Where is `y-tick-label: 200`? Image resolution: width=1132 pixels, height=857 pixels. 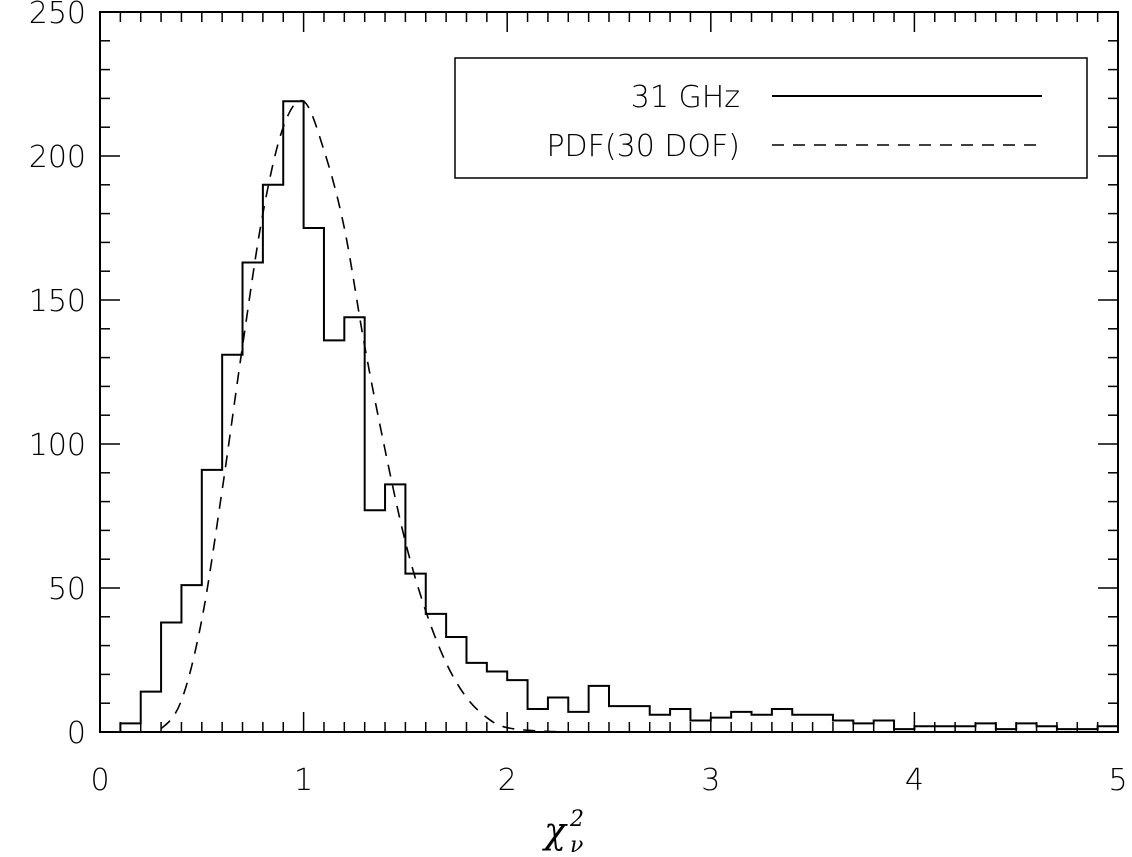
y-tick-label: 200 is located at coordinates (57, 157).